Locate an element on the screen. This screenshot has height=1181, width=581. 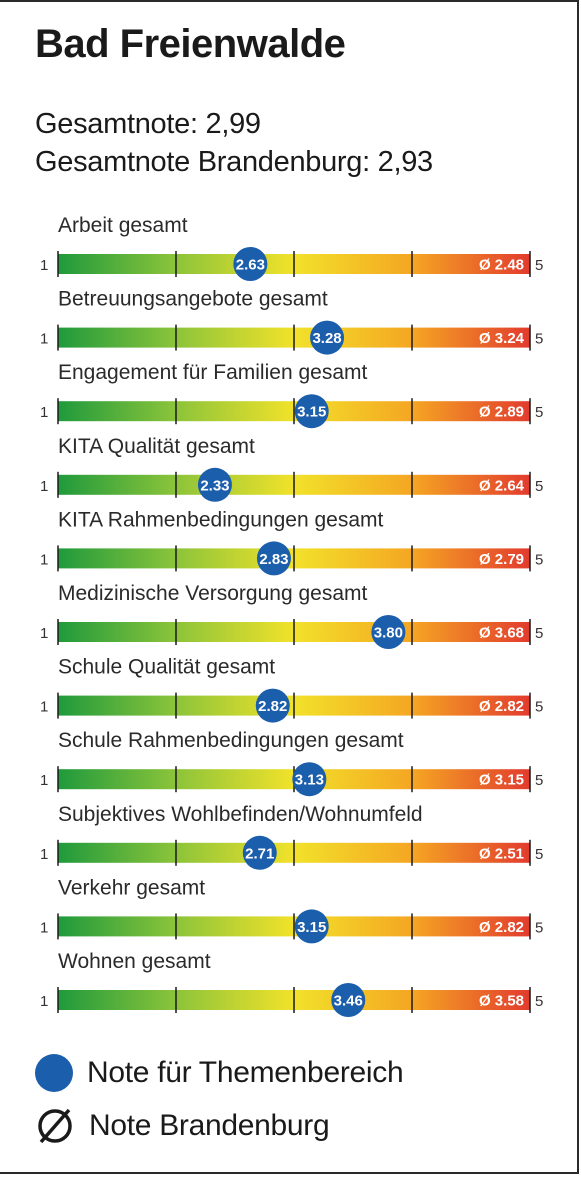
rating-row: Wohnen gesamt 1 5 Ø 3.58 3.46 is located at coordinates (291, 983).